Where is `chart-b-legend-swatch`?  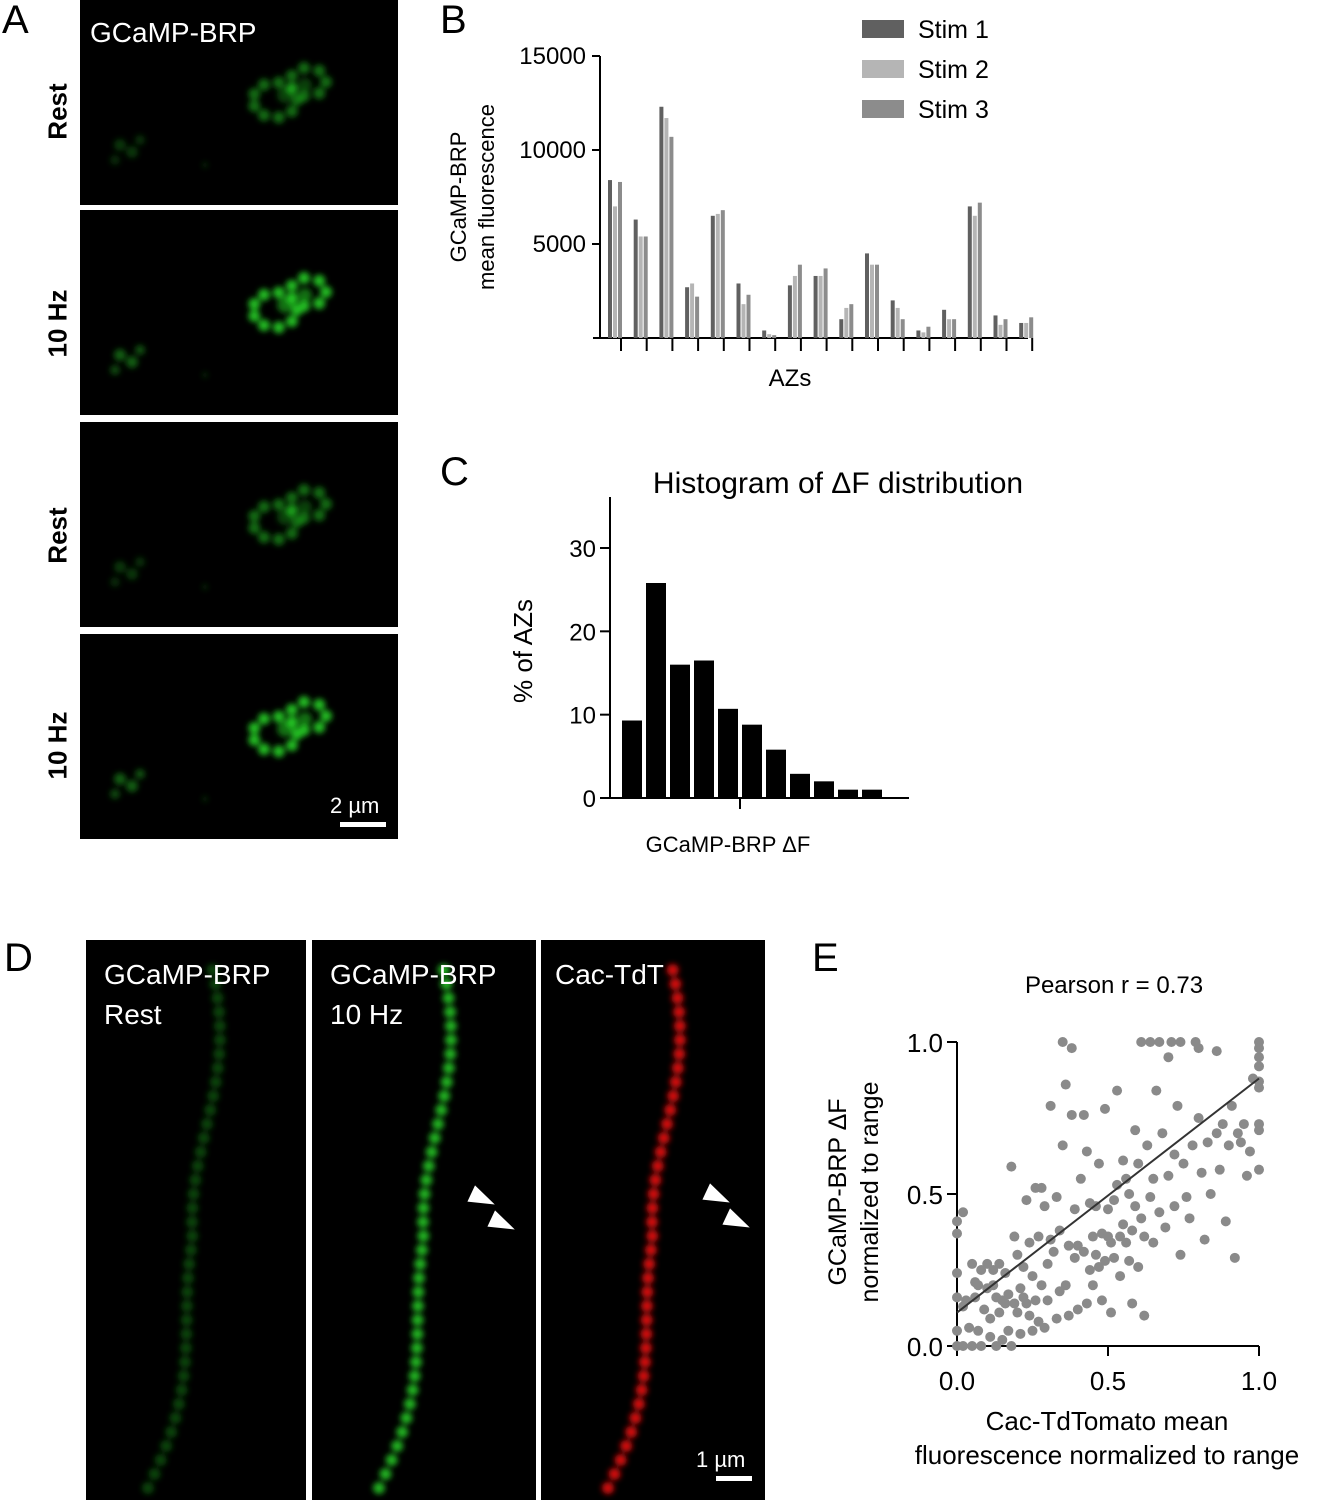
chart-b-legend-swatch is located at coordinates (883, 29).